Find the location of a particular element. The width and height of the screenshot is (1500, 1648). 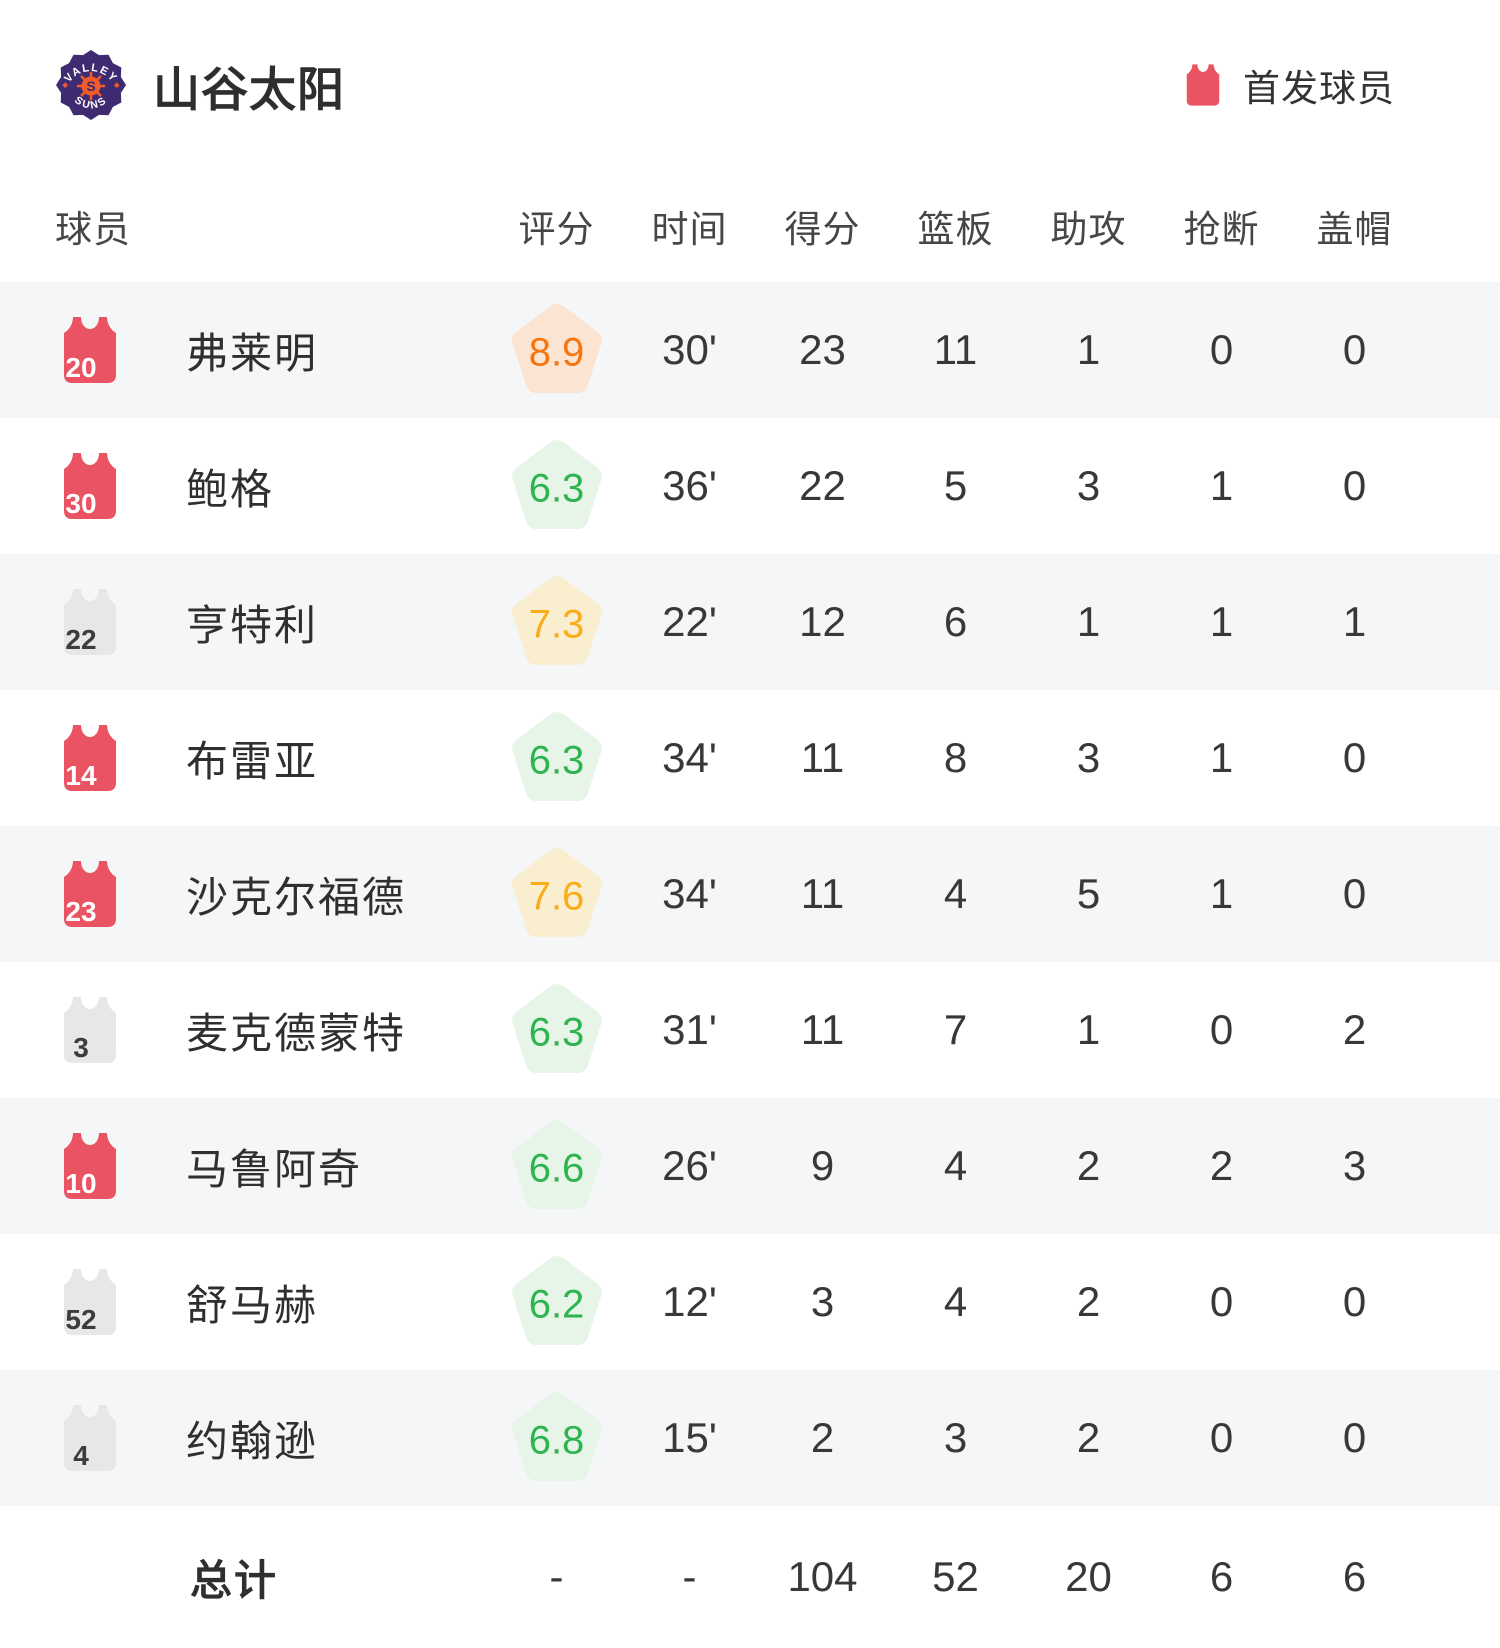

stat-assists: 1 is located at coordinates (1088, 1029).